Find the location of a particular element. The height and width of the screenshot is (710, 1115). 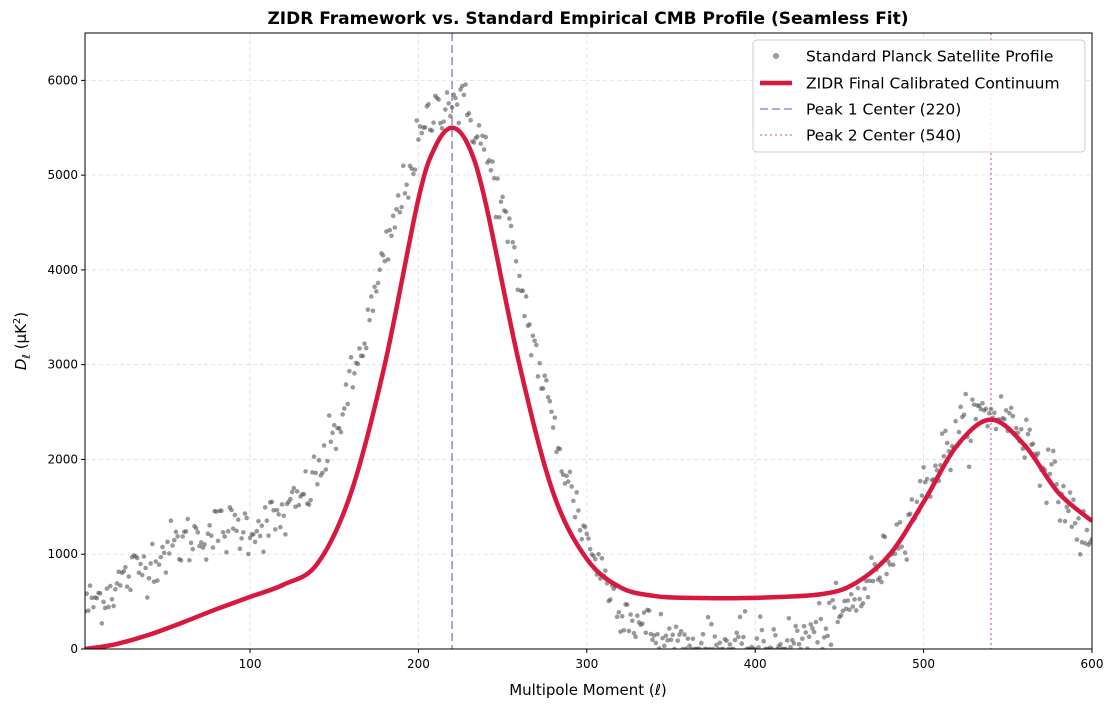

y-tick-label: 3000 is located at coordinates (62, 365).